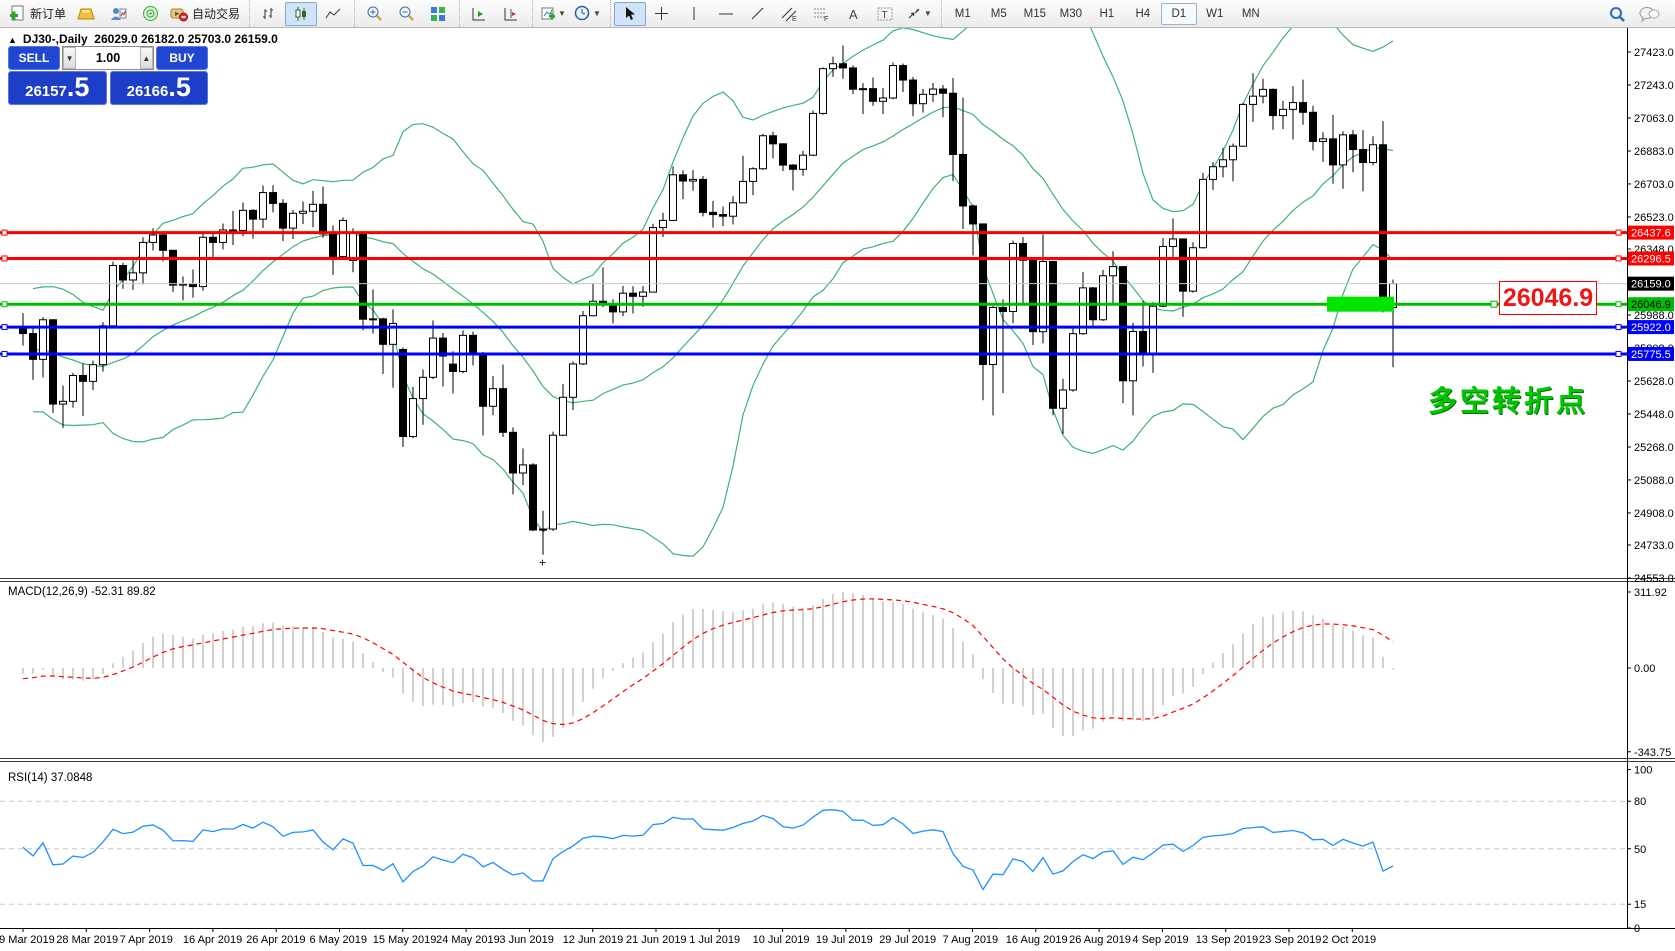  I want to click on time-axis-label: 26 Aug 2019, so click(1100, 940).